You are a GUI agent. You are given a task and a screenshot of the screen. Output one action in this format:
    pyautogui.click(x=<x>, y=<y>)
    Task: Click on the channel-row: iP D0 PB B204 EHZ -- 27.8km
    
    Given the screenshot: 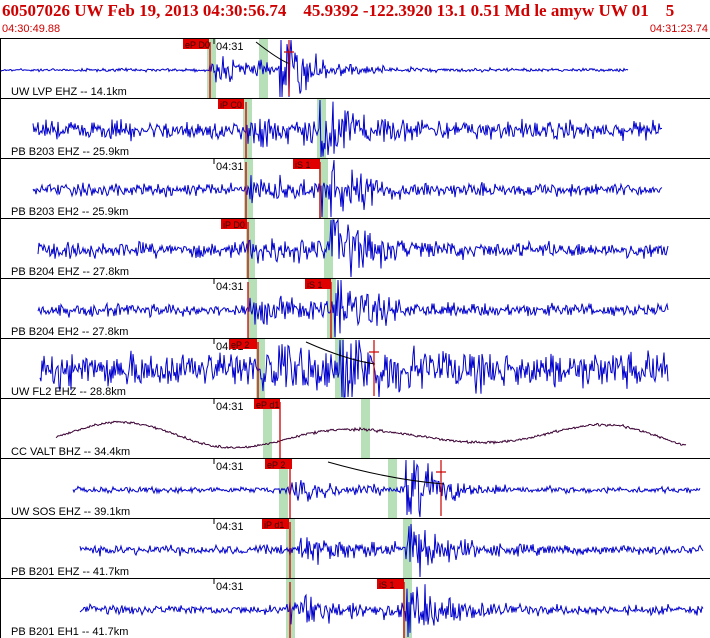 What is the action you would take?
    pyautogui.click(x=355, y=248)
    